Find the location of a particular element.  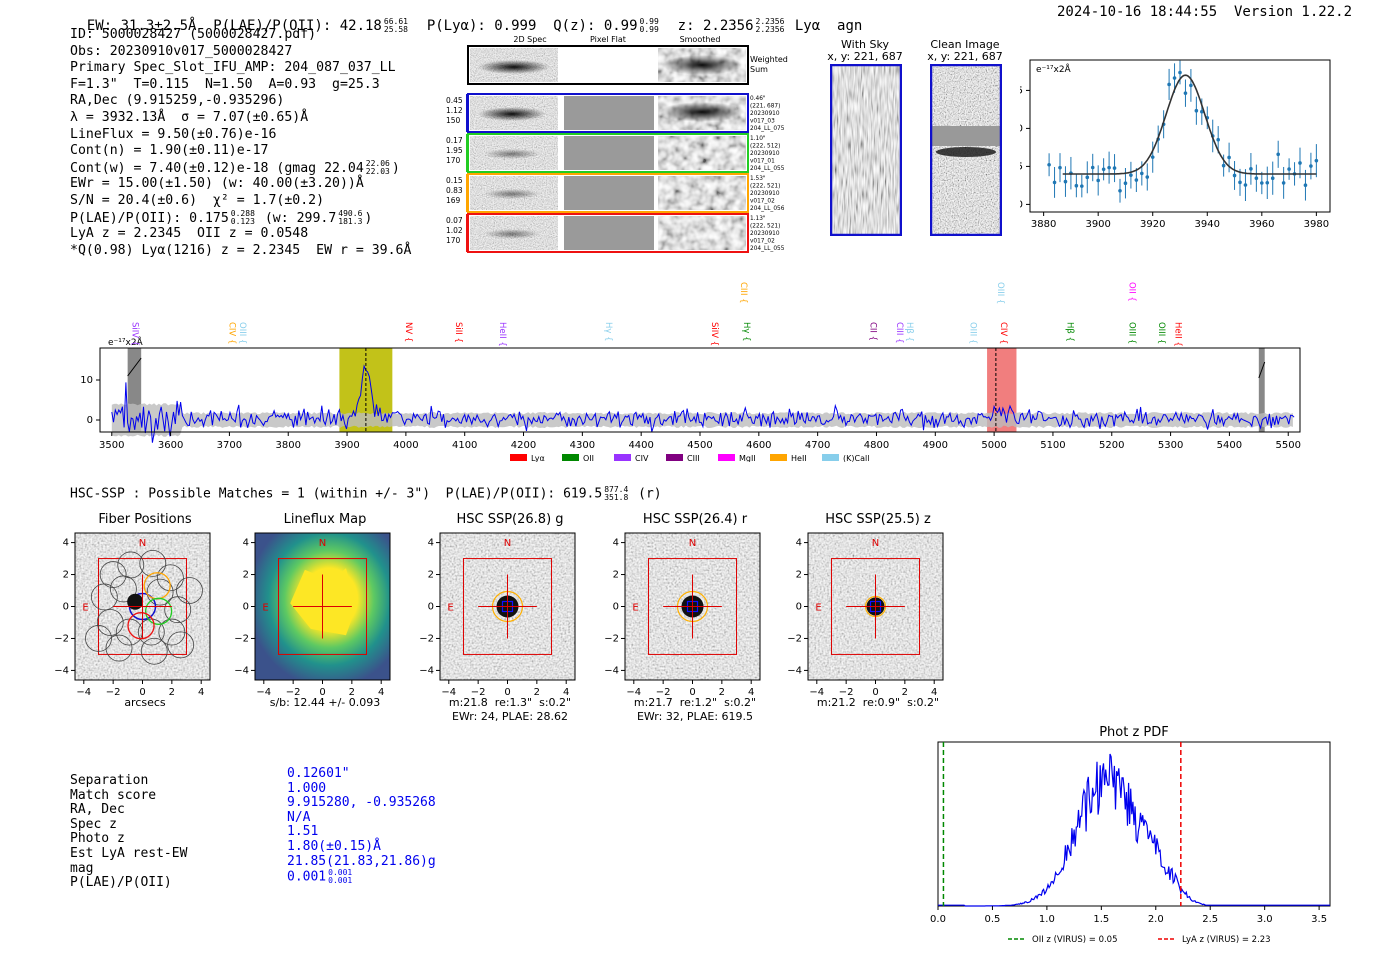

legend-swatch is located at coordinates (570, 457).